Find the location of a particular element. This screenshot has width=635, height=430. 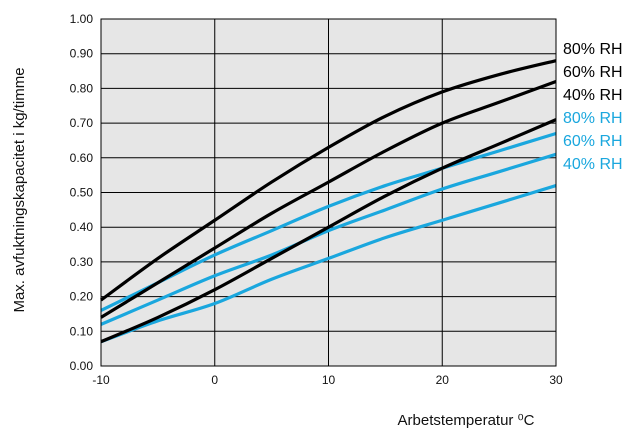

y-tick-label: 0.70 is located at coordinates (82, 123).